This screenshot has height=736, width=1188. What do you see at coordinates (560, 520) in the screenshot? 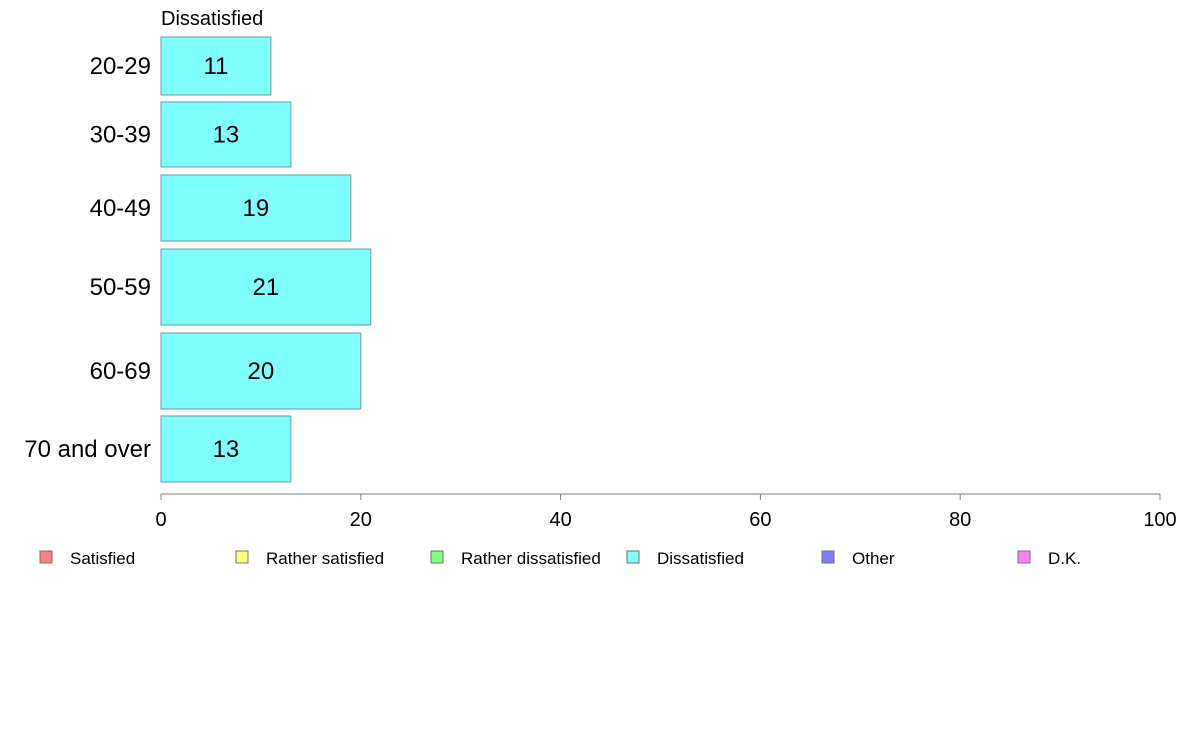
I see `x-tick-label-2: 40` at bounding box center [560, 520].